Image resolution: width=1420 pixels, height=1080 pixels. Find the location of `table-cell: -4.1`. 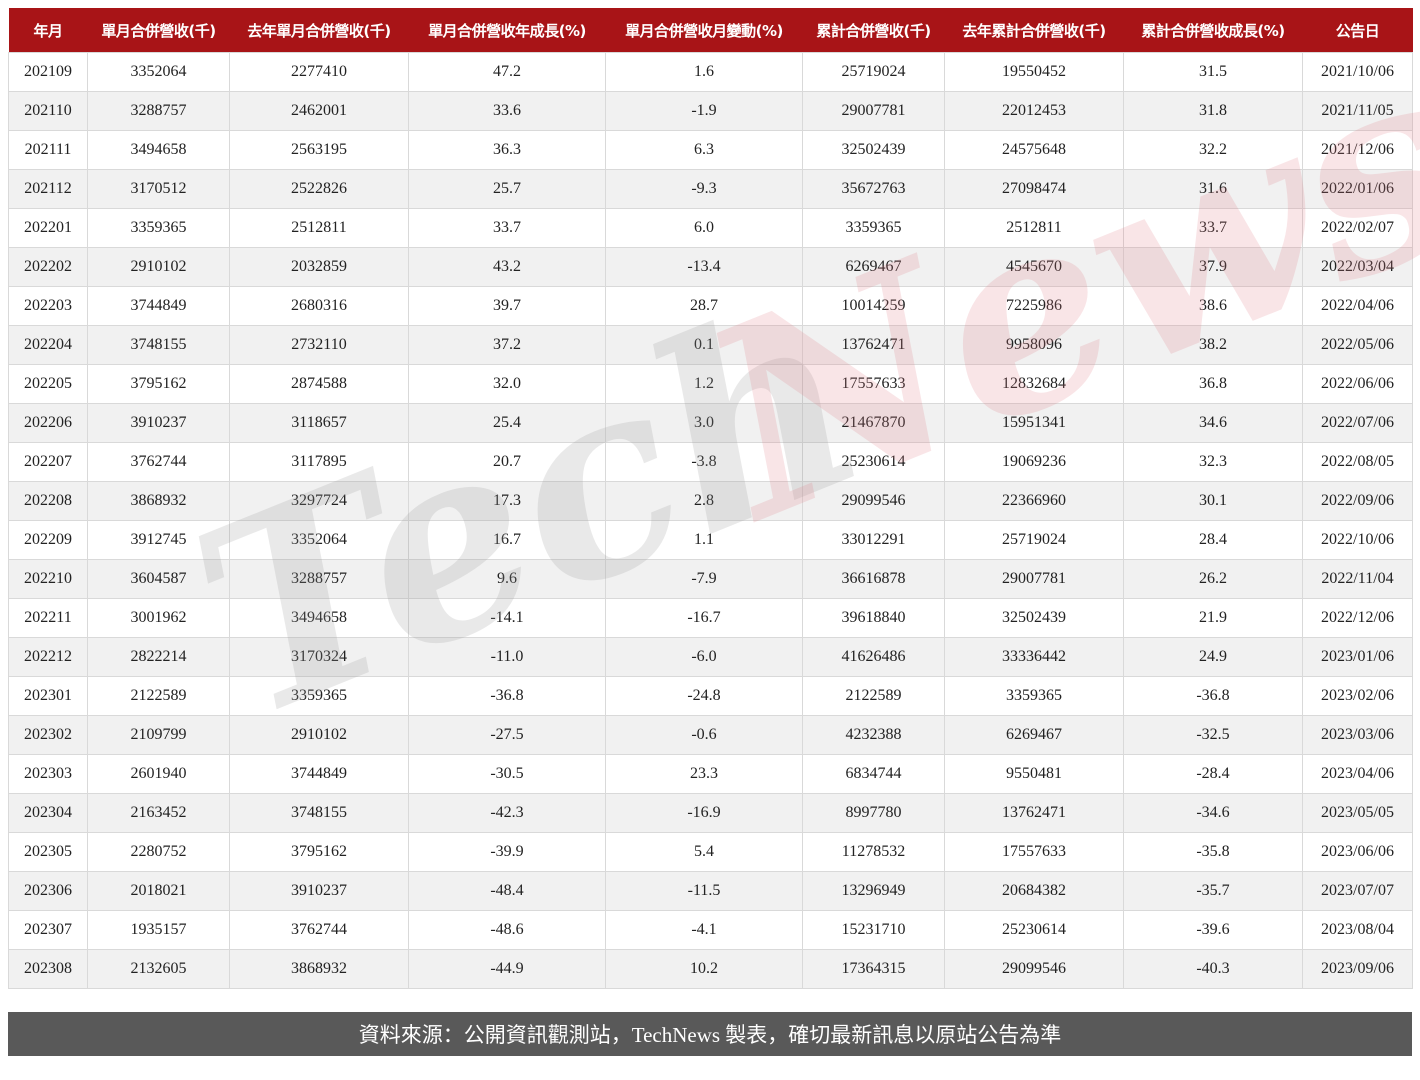

table-cell: -4.1 is located at coordinates (704, 930).